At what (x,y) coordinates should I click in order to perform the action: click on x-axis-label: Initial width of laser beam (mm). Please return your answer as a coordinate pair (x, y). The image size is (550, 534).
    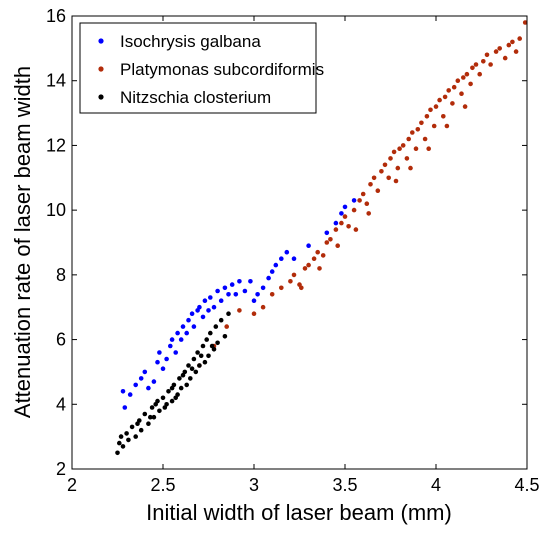
    Looking at the image, I should click on (299, 512).